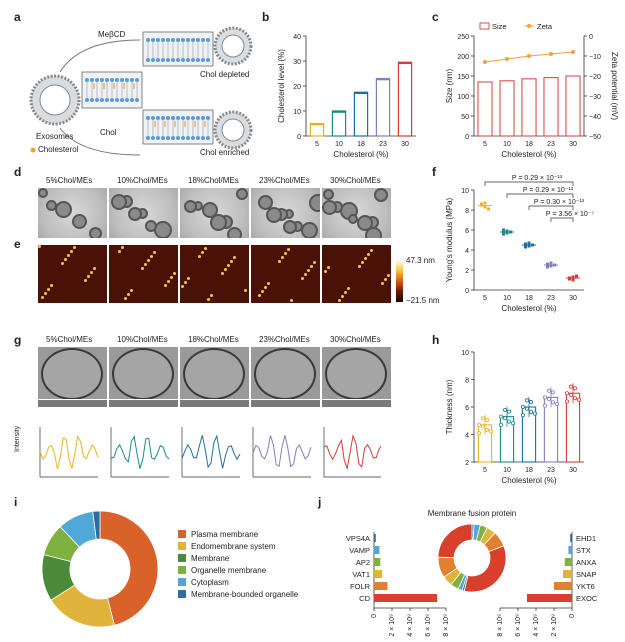 The width and height of the screenshot is (625, 642). I want to click on b-bar, so click(383, 107).